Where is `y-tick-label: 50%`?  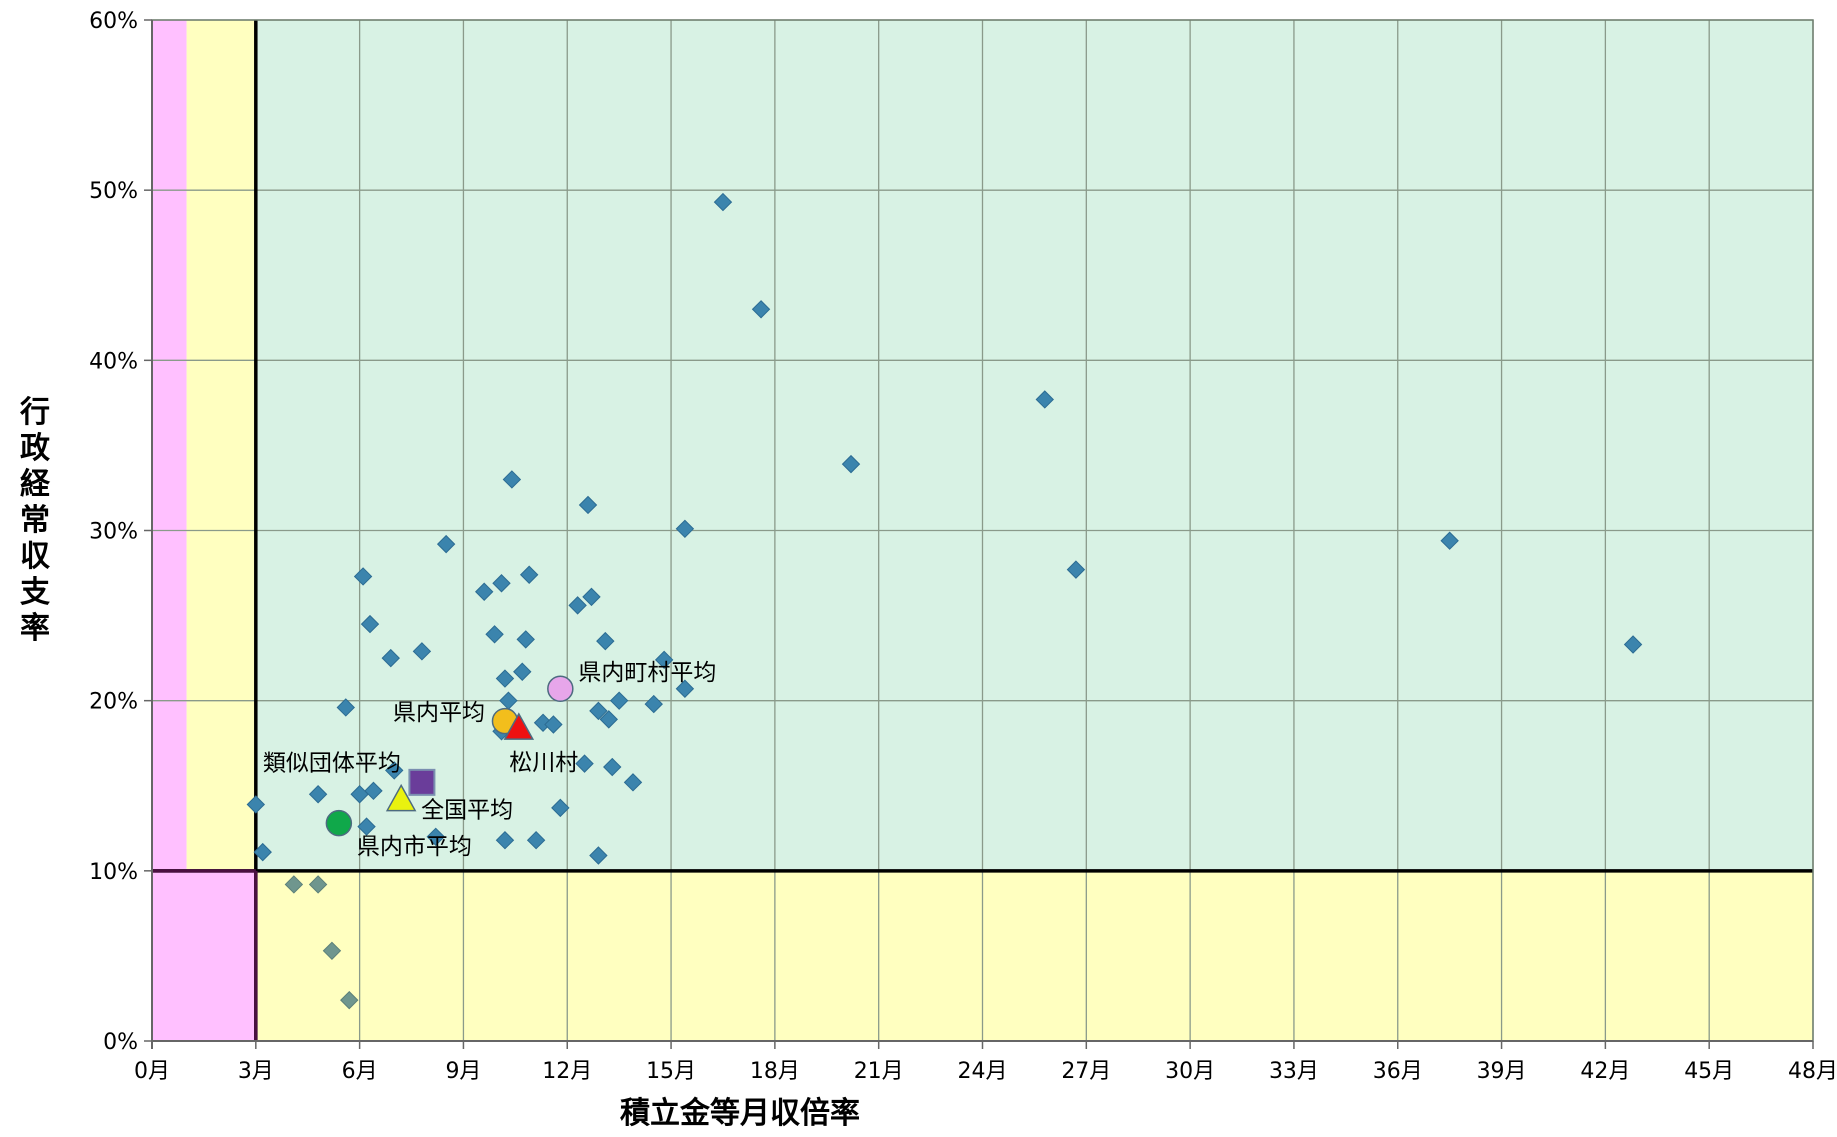 y-tick-label: 50% is located at coordinates (113, 191).